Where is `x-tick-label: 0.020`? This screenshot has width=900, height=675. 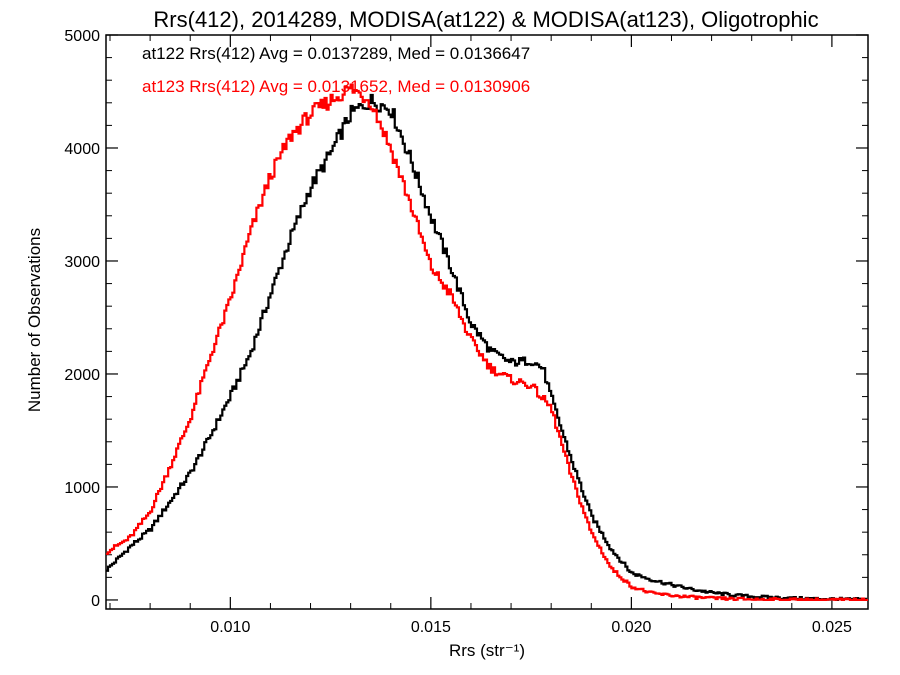 x-tick-label: 0.020 is located at coordinates (631, 627).